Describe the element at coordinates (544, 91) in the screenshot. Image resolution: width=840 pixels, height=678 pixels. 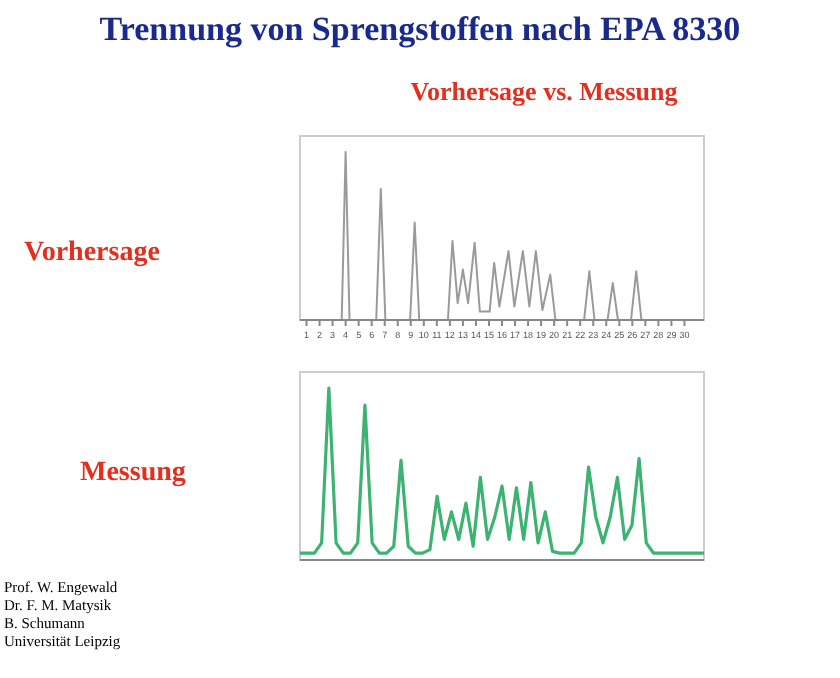
I see `chart-subtitle: Vorhersage vs. Messung` at that location.